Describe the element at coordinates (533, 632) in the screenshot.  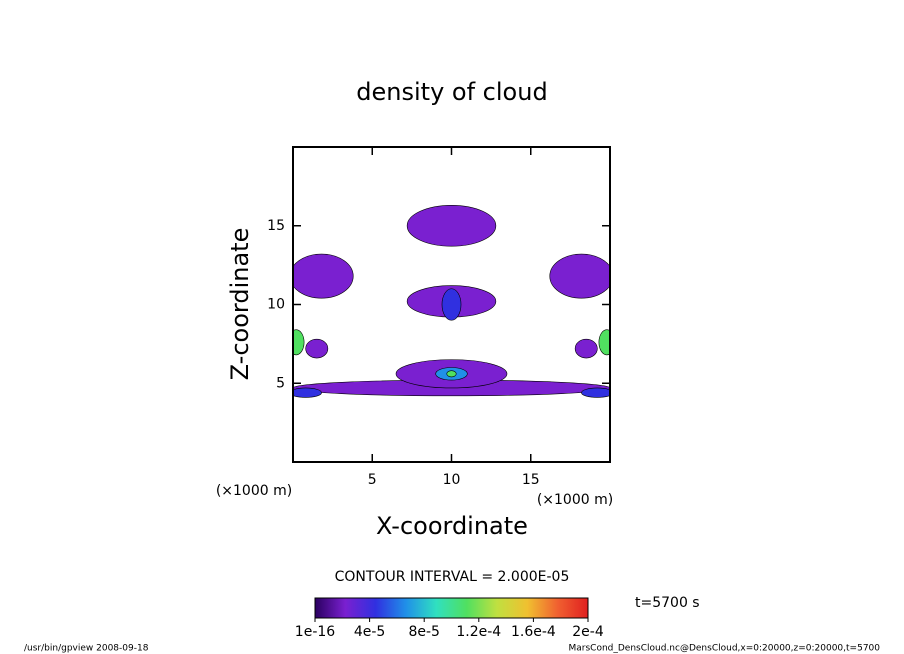
I see `colorbar-tick-label: 1.6e-4` at that location.